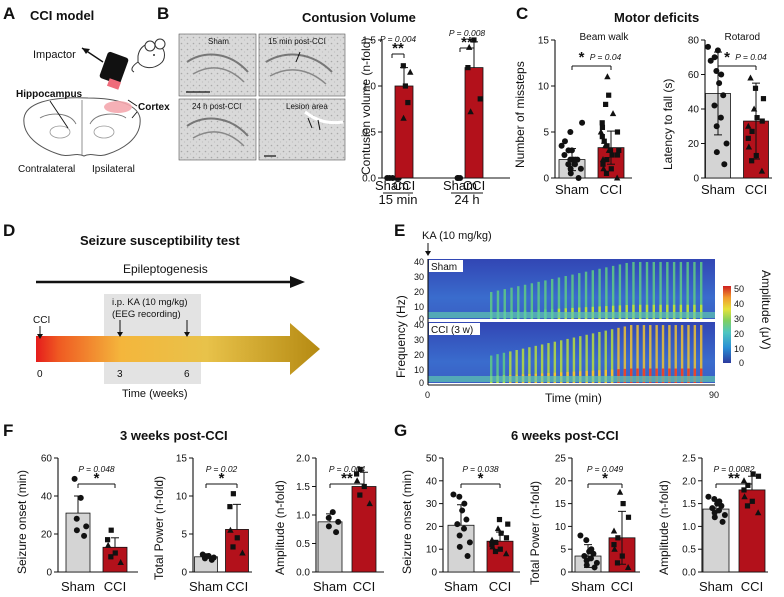 This screenshot has height=597, width=784. Describe the element at coordinates (739, 334) in the screenshot. I see `cbar-tick-20: 20` at that location.